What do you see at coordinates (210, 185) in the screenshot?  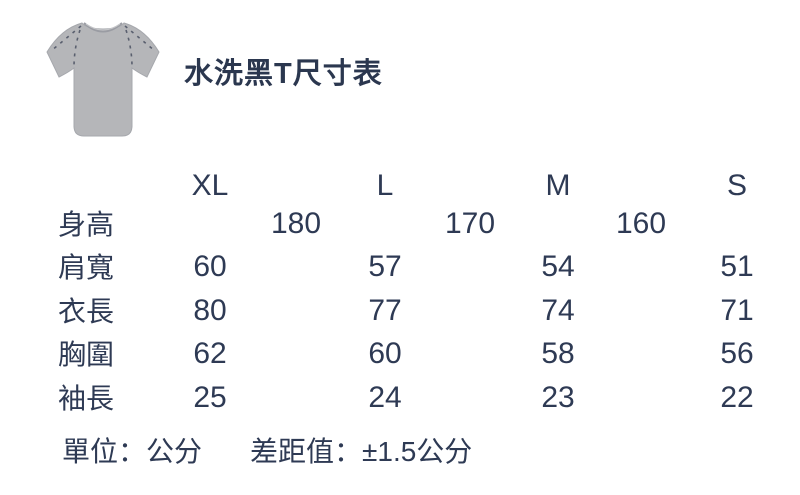 I see `size-header-xl: XL` at bounding box center [210, 185].